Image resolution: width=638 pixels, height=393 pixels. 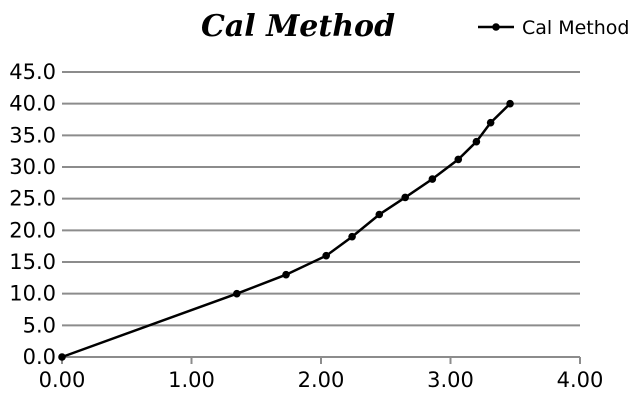 What do you see at coordinates (32, 214) in the screenshot?
I see `y-tick-labels: 0.0 5.0 10.0 15.0 20.0 25.0 30.0 35.0 40.0 45.0` at bounding box center [32, 214].